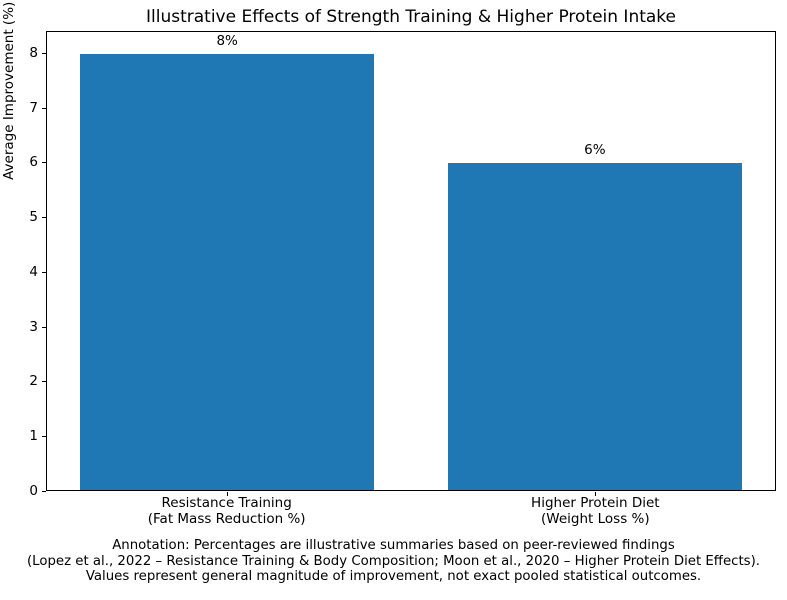 The height and width of the screenshot is (600, 787). I want to click on y-tick-label: 4, so click(33, 271).